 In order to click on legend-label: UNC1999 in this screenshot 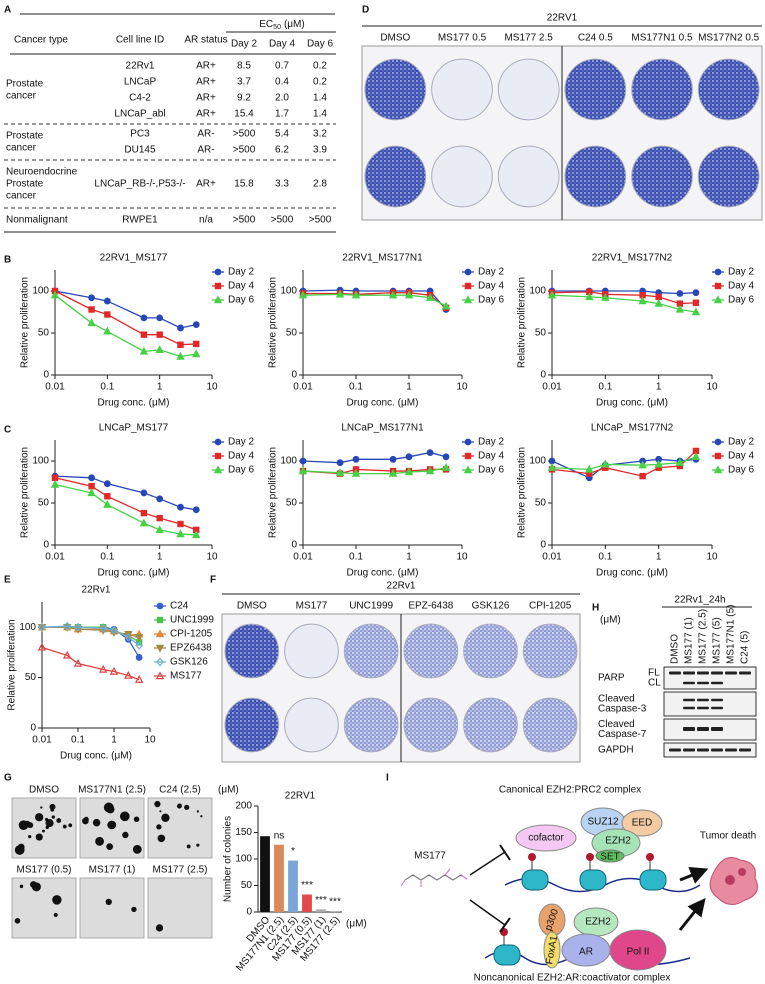, I will do `click(192, 620)`.